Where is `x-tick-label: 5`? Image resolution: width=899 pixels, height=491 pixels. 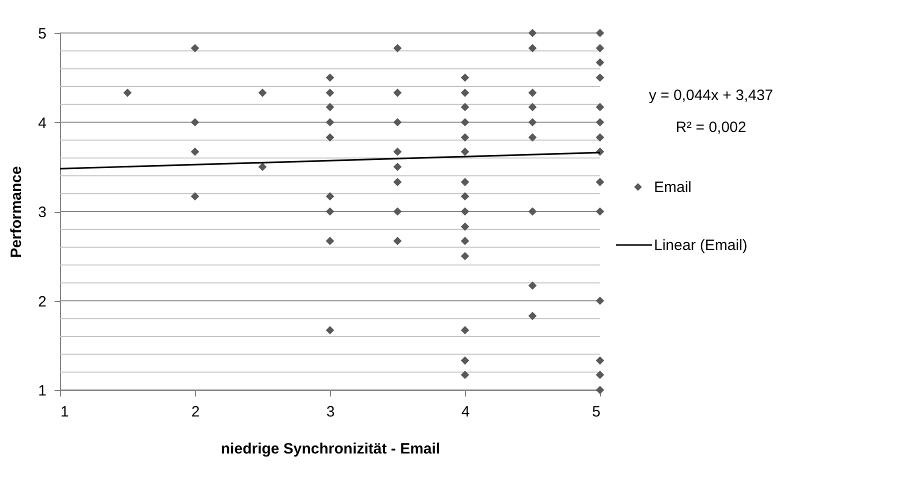 x-tick-label: 5 is located at coordinates (596, 412).